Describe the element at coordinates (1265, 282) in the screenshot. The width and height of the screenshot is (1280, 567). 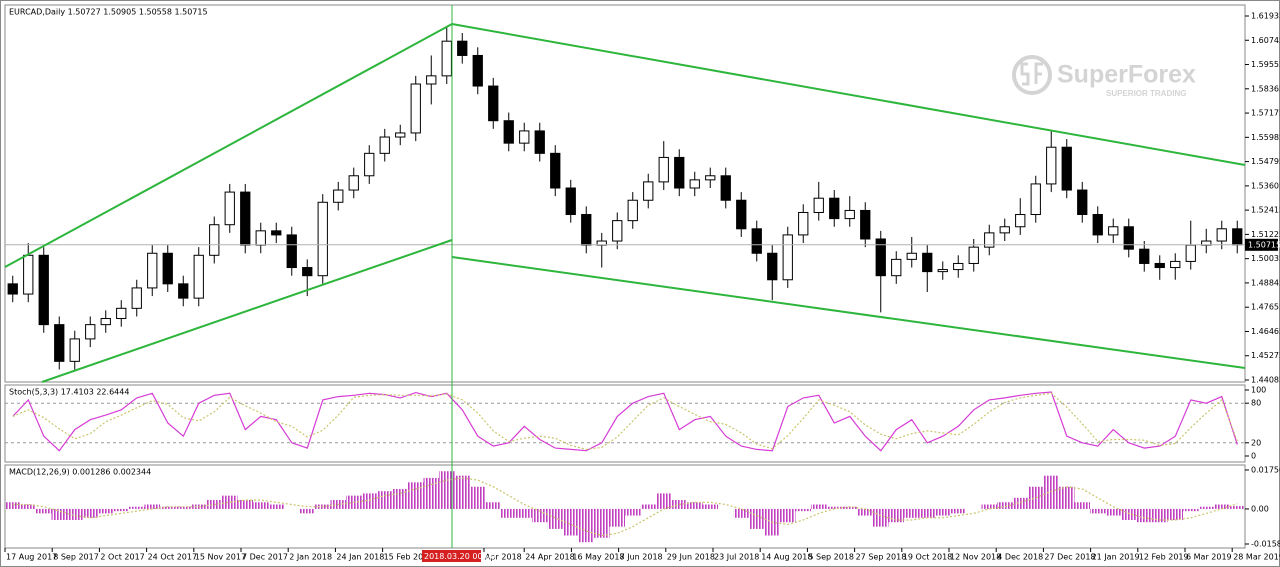
I see `y-tick-label: 1.48845` at that location.